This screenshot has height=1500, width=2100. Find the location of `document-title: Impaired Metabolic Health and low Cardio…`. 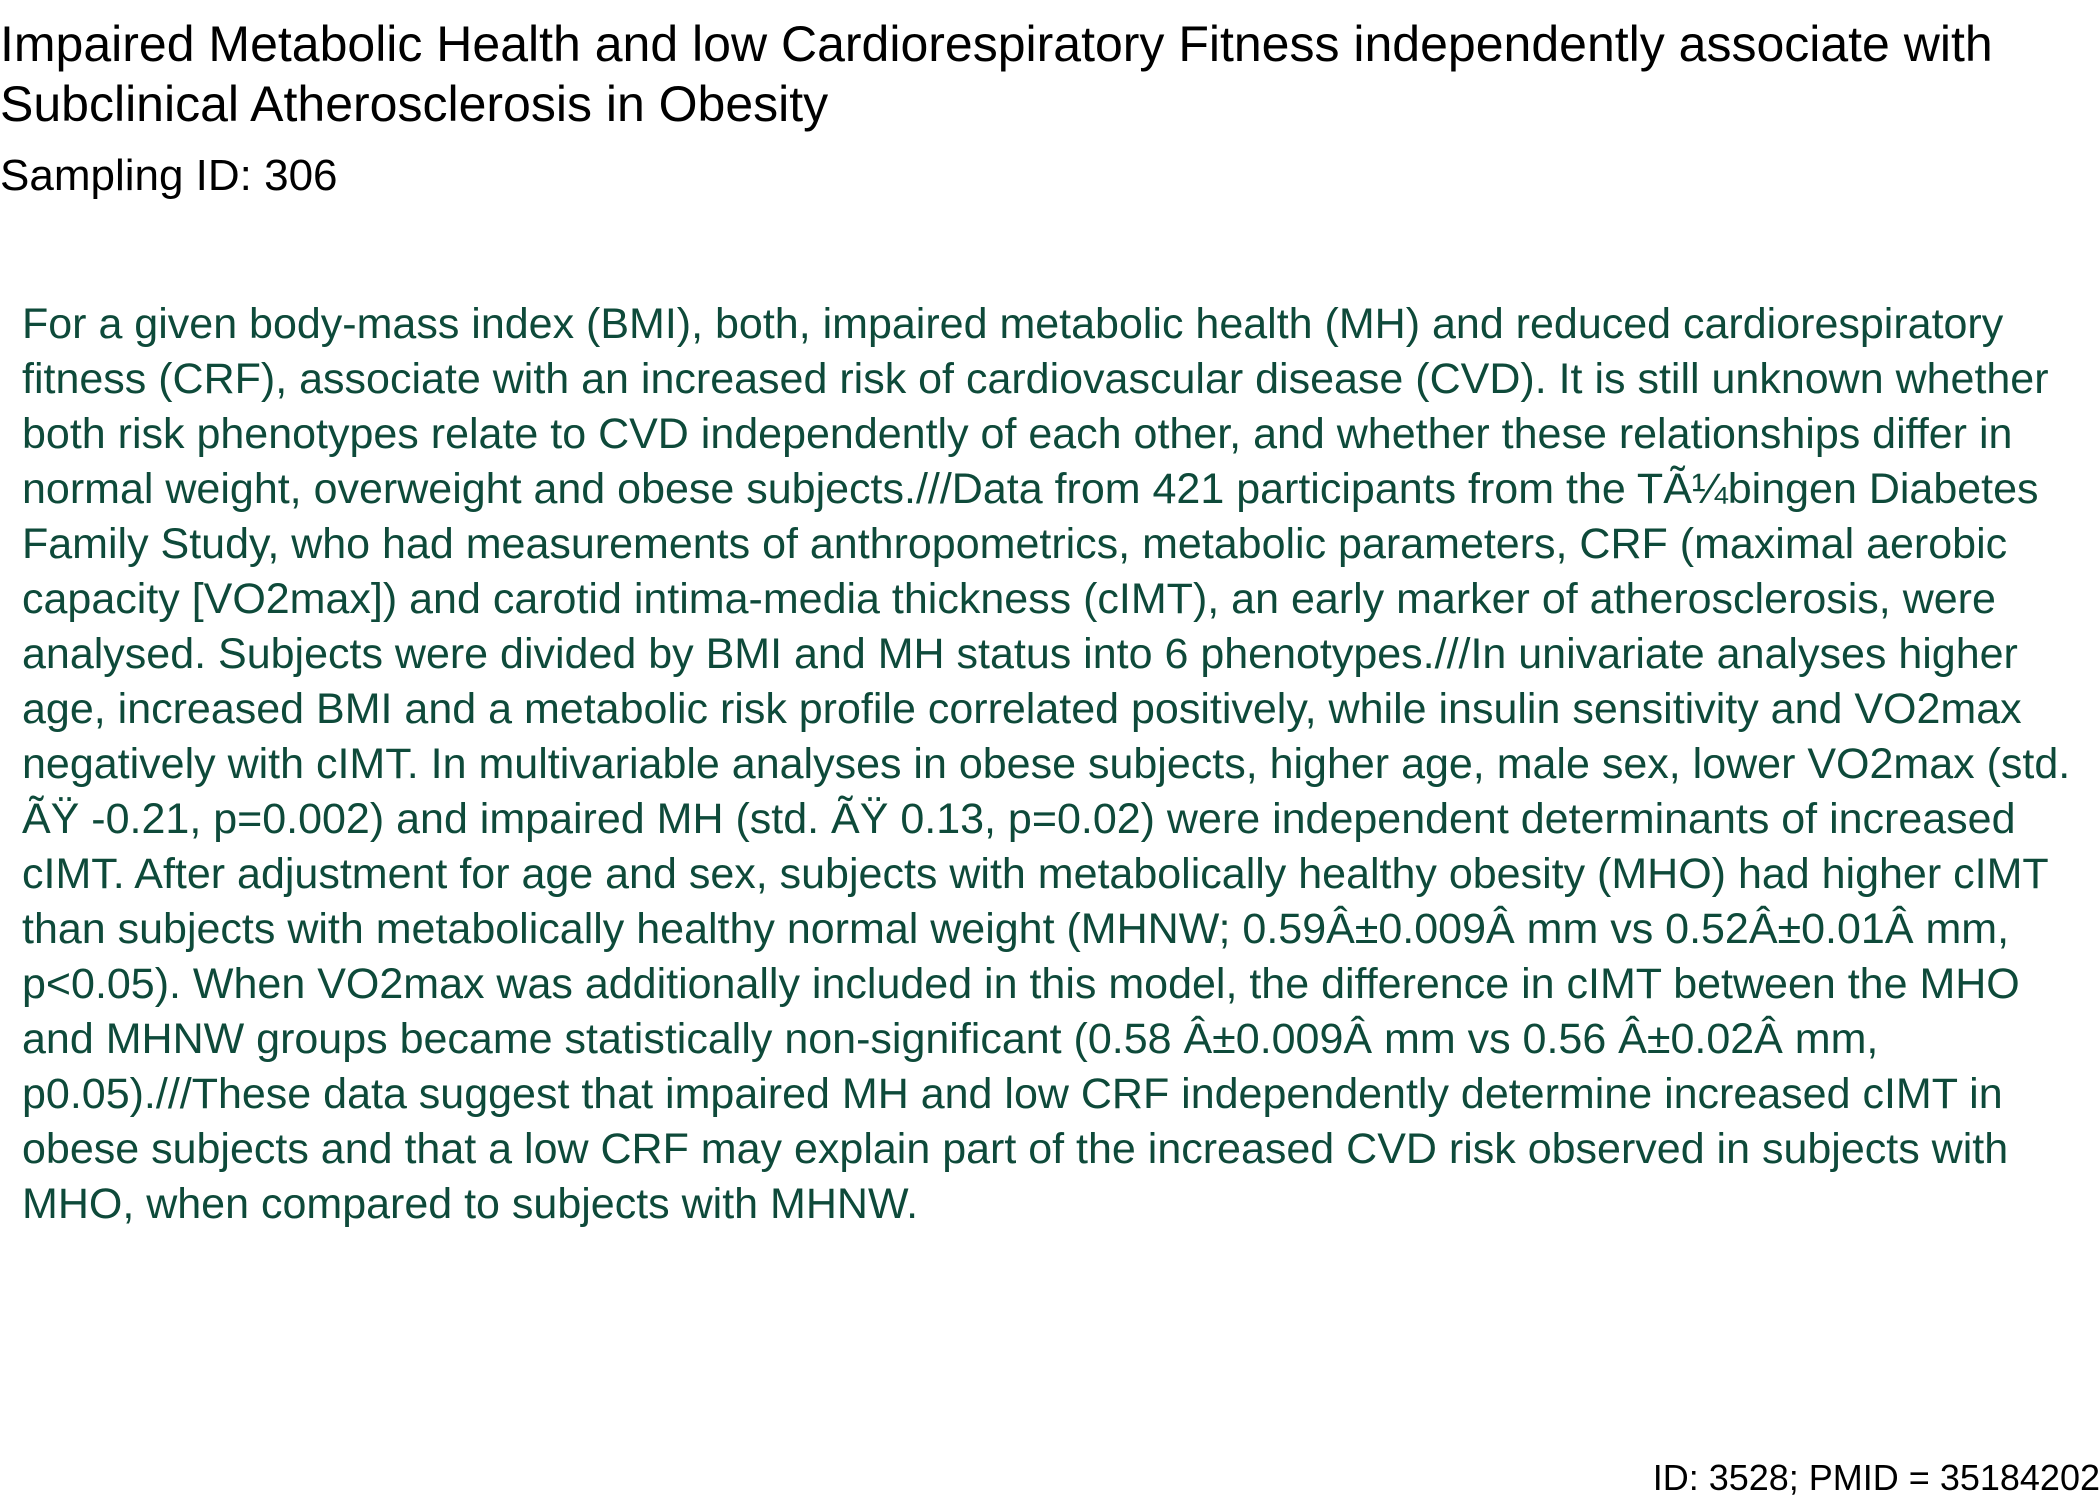

document-title: Impaired Metabolic Health and low Cardio… is located at coordinates (996, 74).